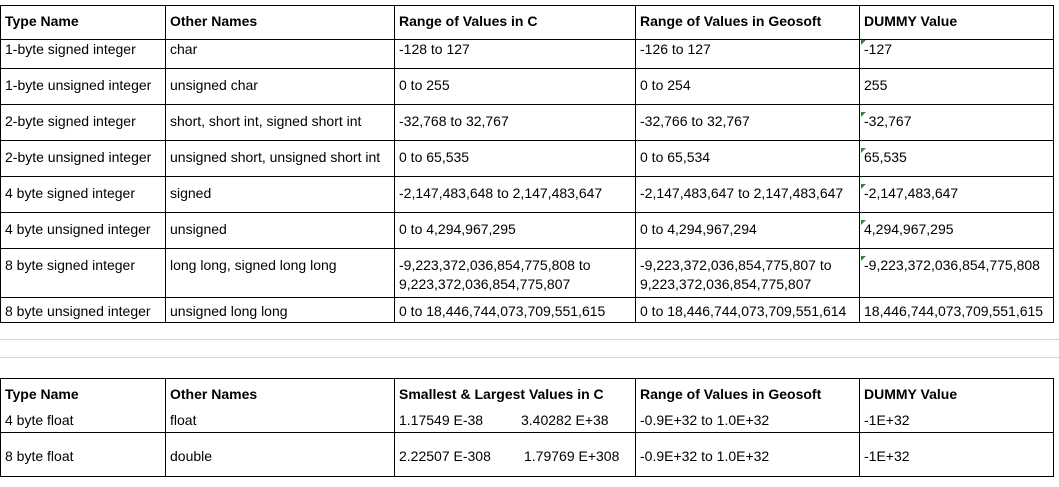 Image resolution: width=1059 pixels, height=487 pixels. What do you see at coordinates (78, 157) in the screenshot?
I see `table-cell: 2-byte unsigned integer` at bounding box center [78, 157].